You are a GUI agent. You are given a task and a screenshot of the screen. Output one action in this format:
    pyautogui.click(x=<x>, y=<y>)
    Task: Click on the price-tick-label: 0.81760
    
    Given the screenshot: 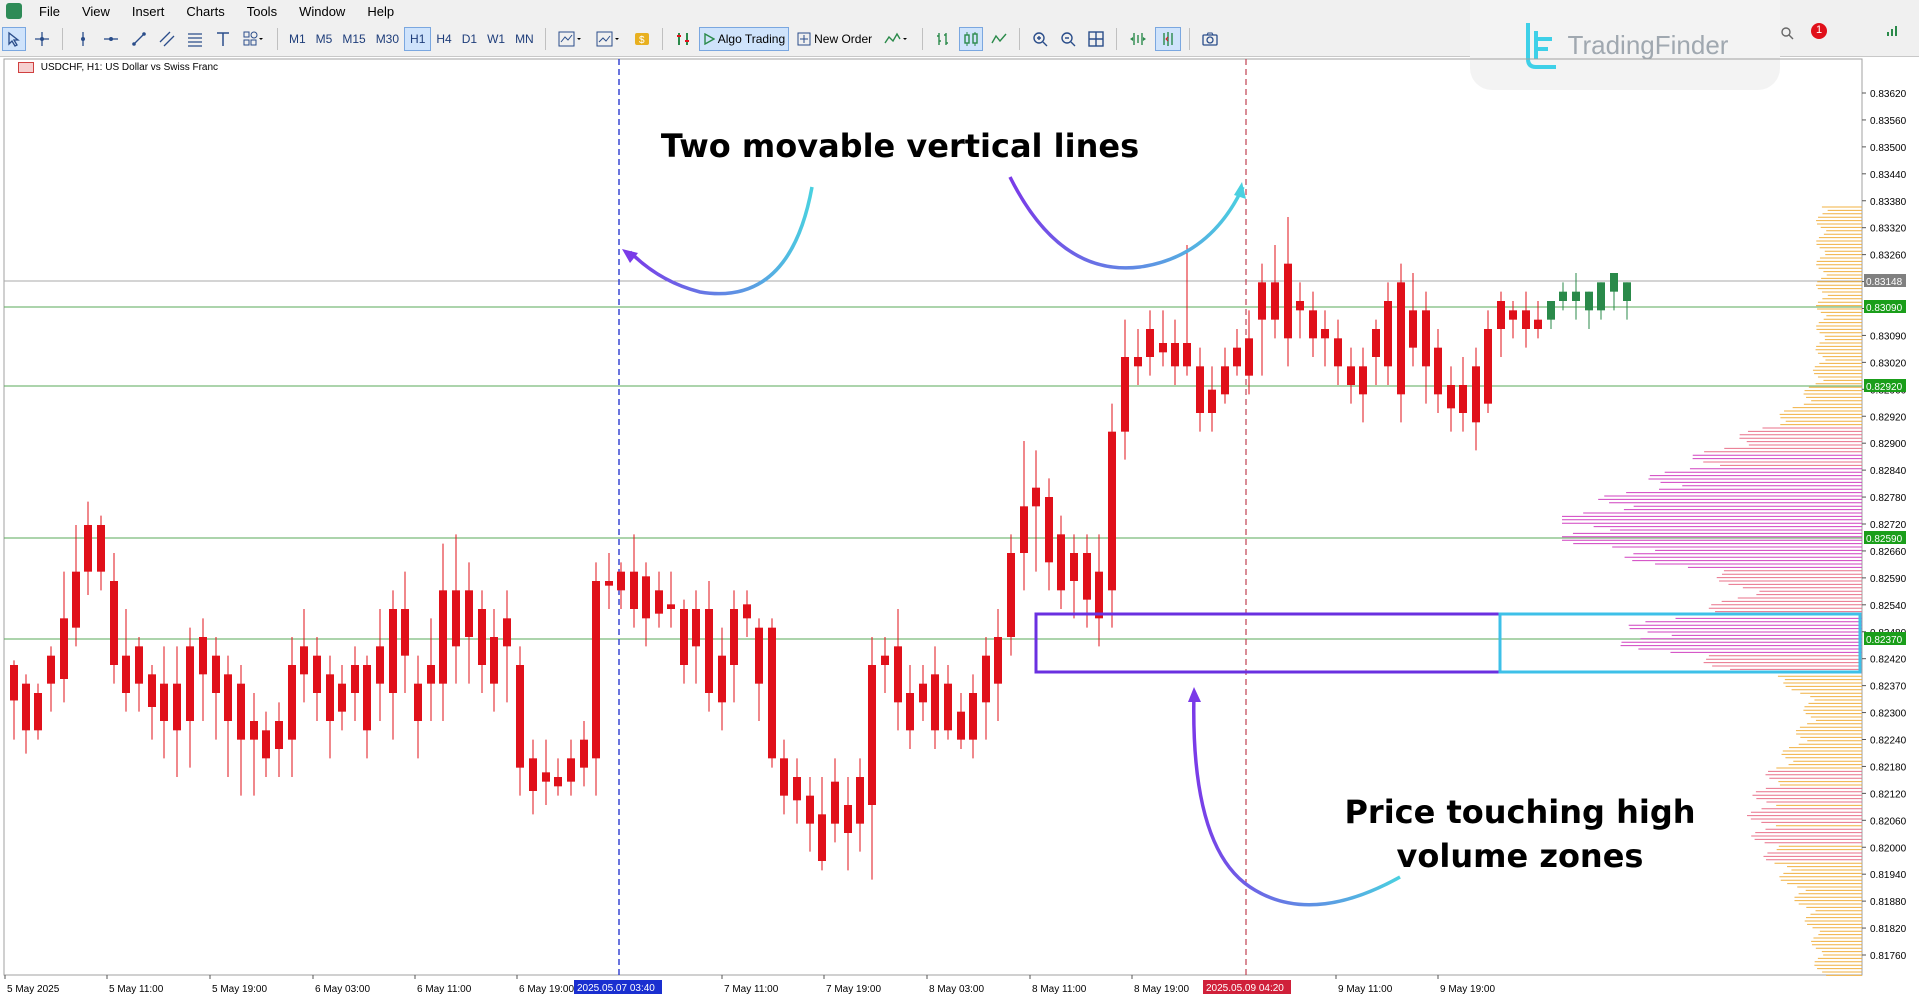 What is the action you would take?
    pyautogui.click(x=1888, y=956)
    